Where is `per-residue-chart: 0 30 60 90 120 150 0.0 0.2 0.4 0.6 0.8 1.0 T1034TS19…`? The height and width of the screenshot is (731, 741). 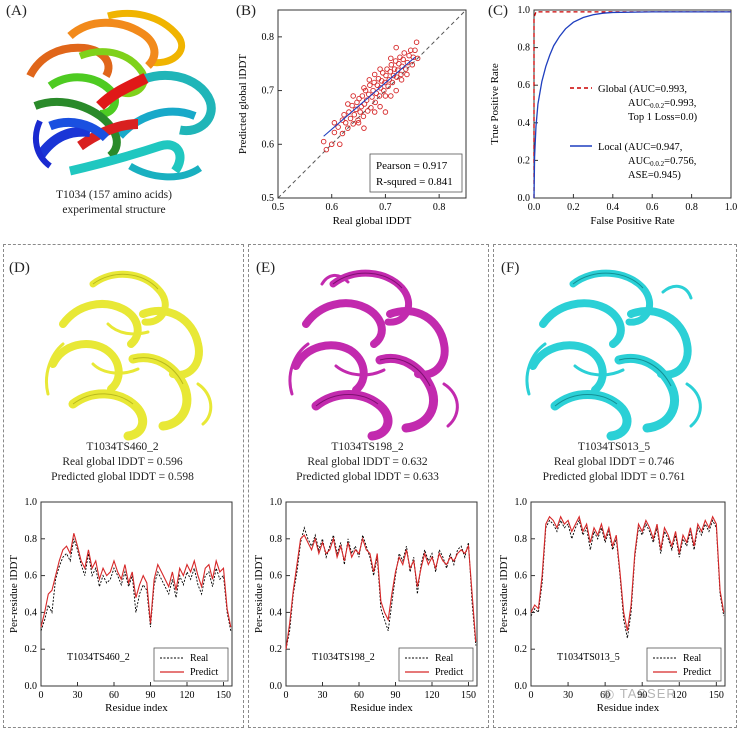
per-residue-chart: 0 30 60 90 120 150 0.0 0.2 0.4 0.6 0.8 1.0 T1034TS19… is located at coordinates (365, 605).